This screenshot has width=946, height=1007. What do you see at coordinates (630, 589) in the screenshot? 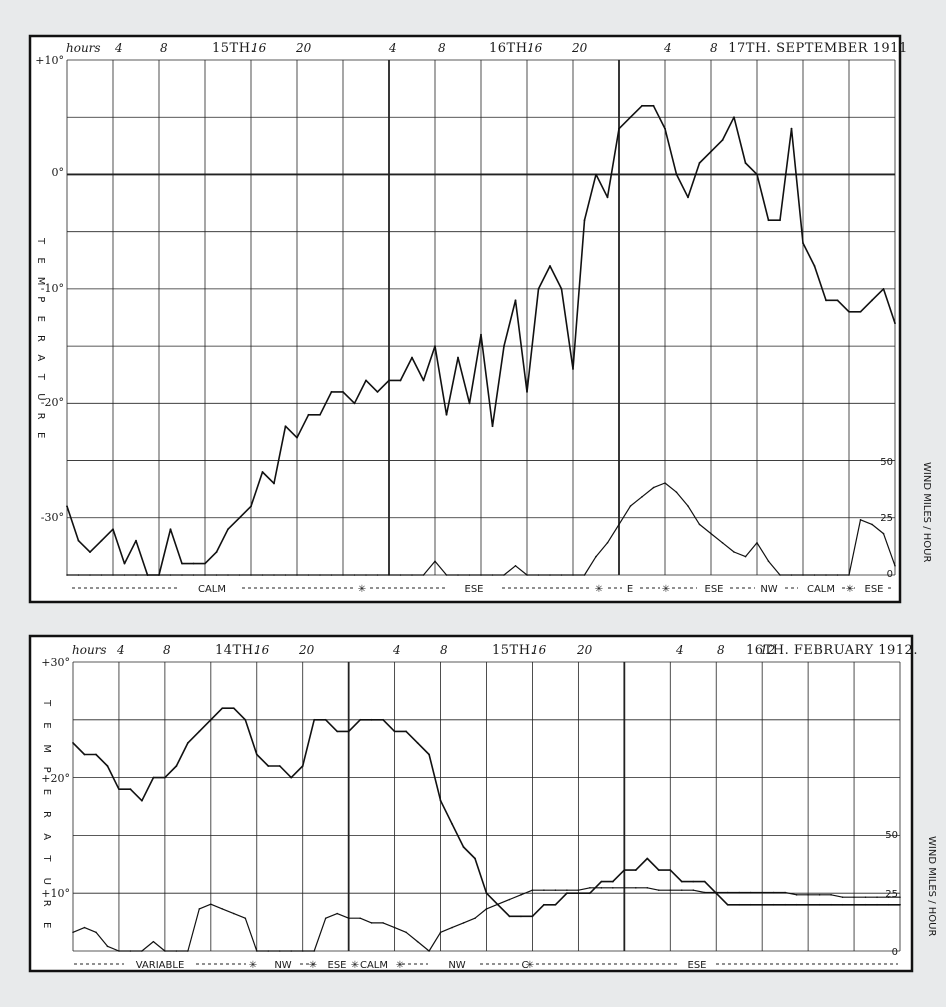
I see `wind-direction-label: E` at bounding box center [630, 589].